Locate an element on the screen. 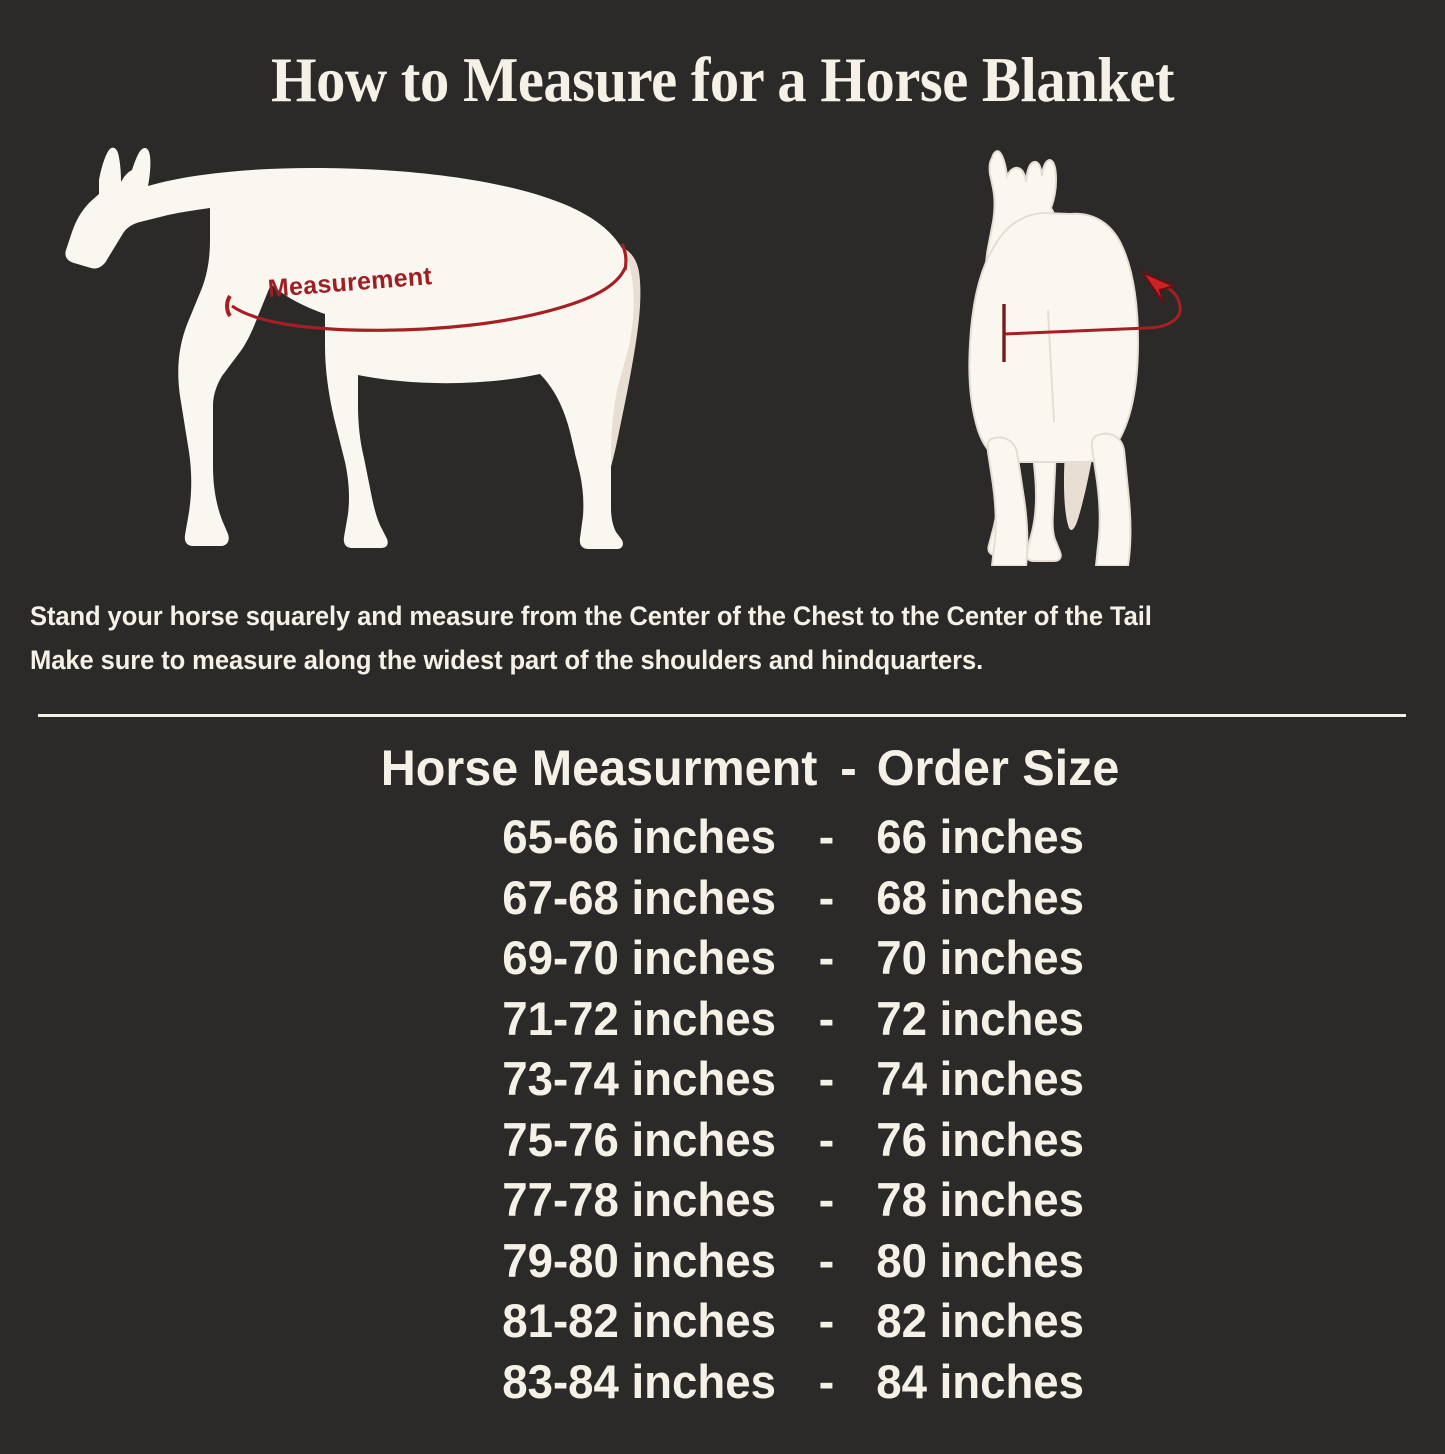 The height and width of the screenshot is (1454, 1445). table-row: 79-80 inches - 80 inches is located at coordinates (722, 1261).